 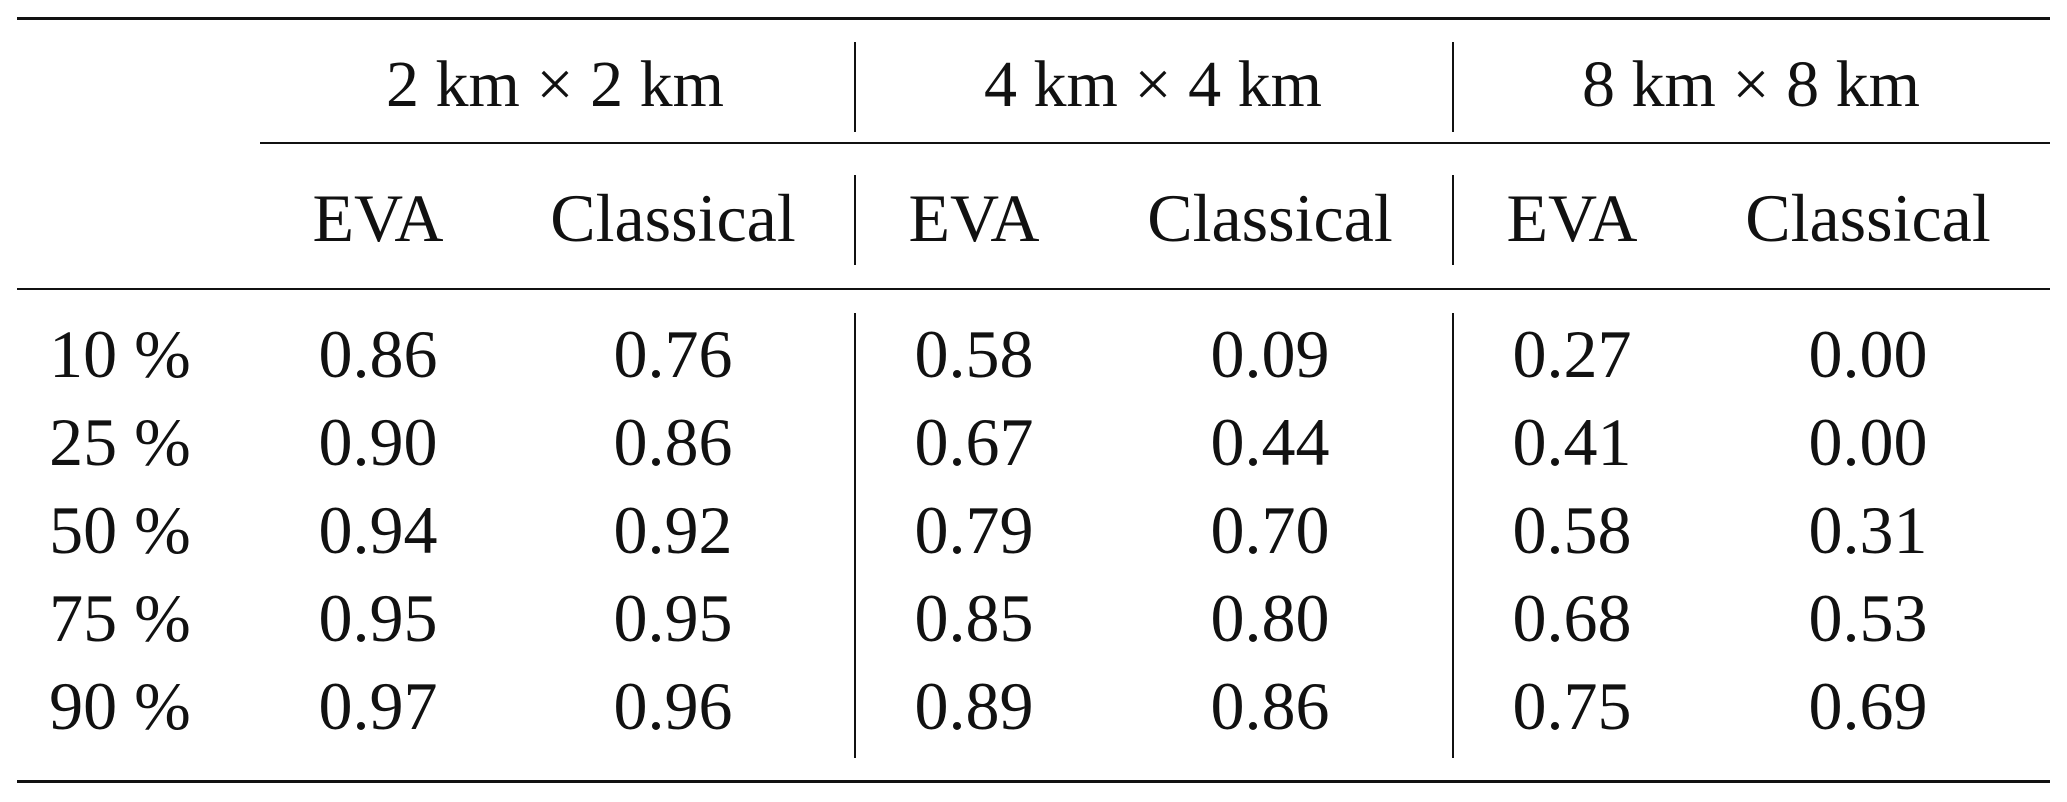 I want to click on top-rule, so click(x=1033, y=18).